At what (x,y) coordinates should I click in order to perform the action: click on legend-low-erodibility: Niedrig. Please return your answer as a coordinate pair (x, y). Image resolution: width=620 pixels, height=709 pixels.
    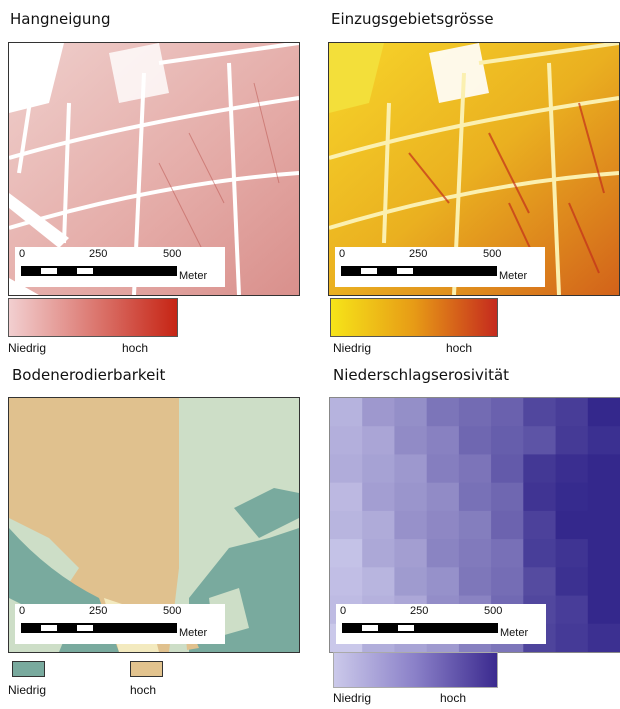
    Looking at the image, I should click on (27, 690).